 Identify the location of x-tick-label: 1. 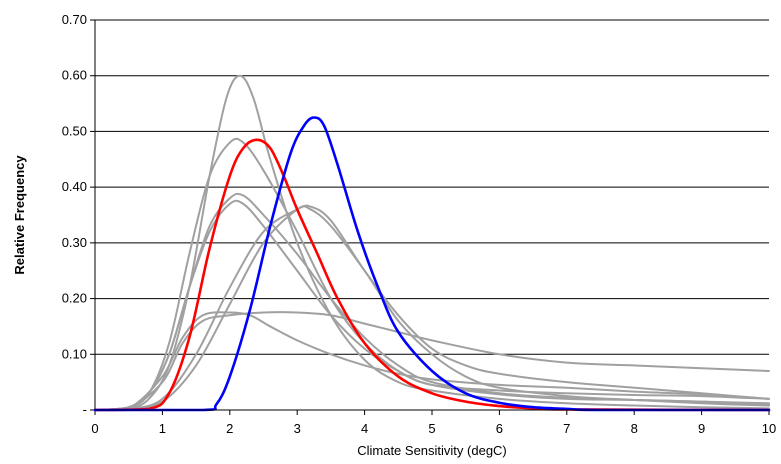
(162, 428).